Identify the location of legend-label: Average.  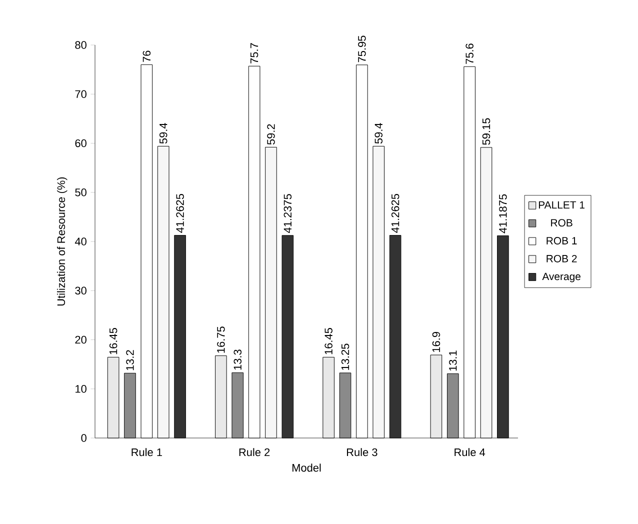
(561, 277).